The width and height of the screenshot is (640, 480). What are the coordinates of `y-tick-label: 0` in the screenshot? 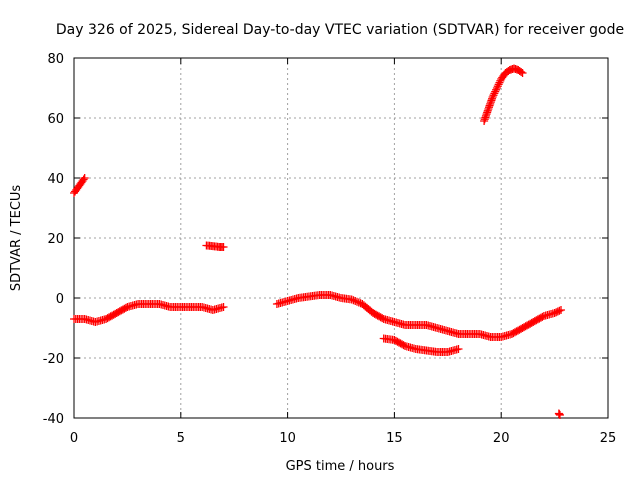 It's located at (60, 299).